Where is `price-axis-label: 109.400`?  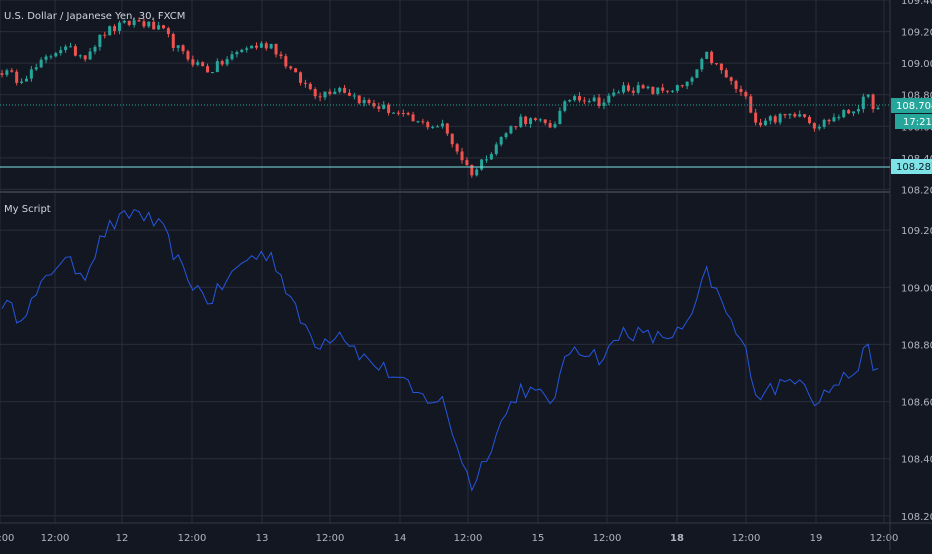
price-axis-label: 109.400 is located at coordinates (916, 3).